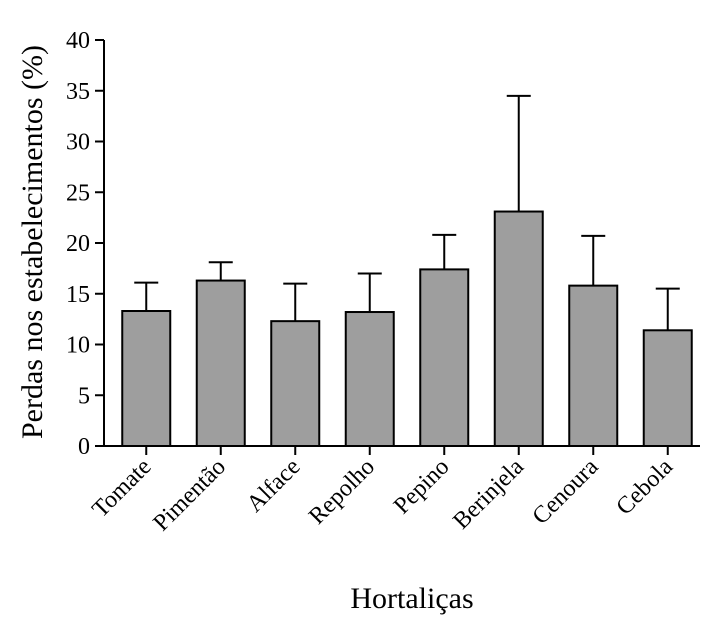 Image resolution: width=707 pixels, height=624 pixels. Describe the element at coordinates (220, 363) in the screenshot. I see `bar-pimentão` at that location.